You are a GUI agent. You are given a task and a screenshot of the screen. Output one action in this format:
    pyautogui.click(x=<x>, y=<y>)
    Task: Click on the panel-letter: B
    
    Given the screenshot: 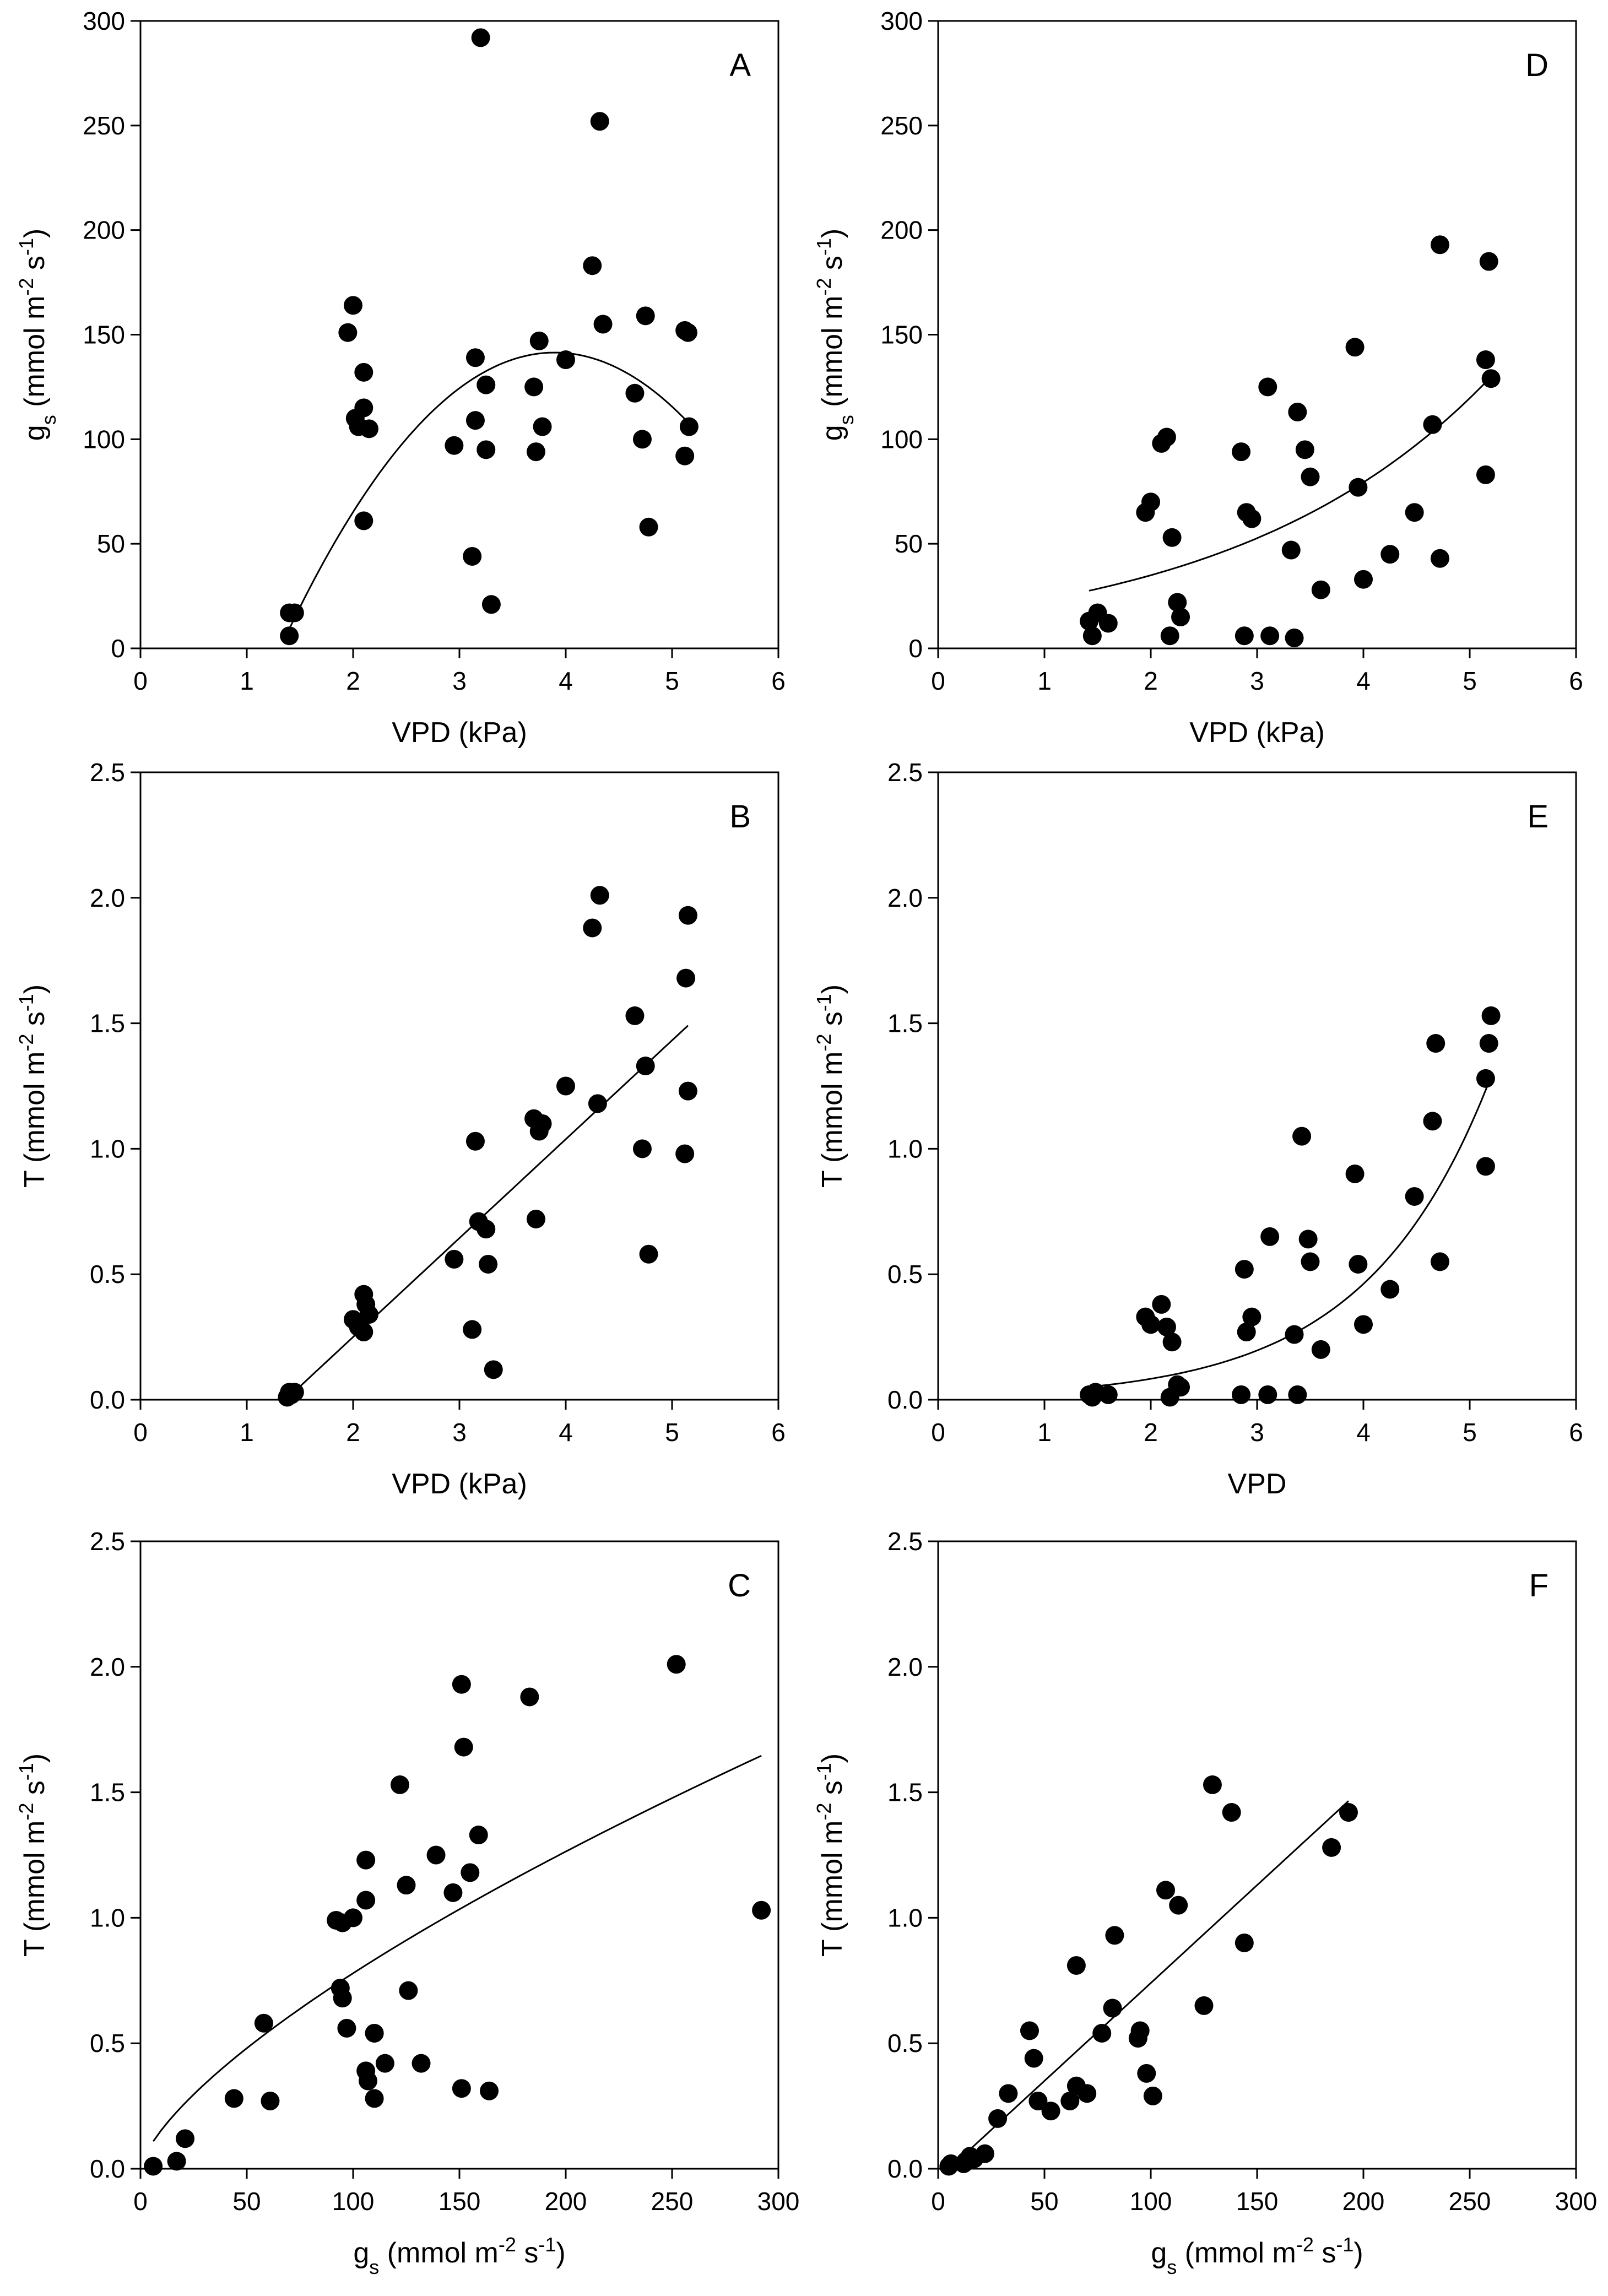 What is the action you would take?
    pyautogui.click(x=740, y=817)
    